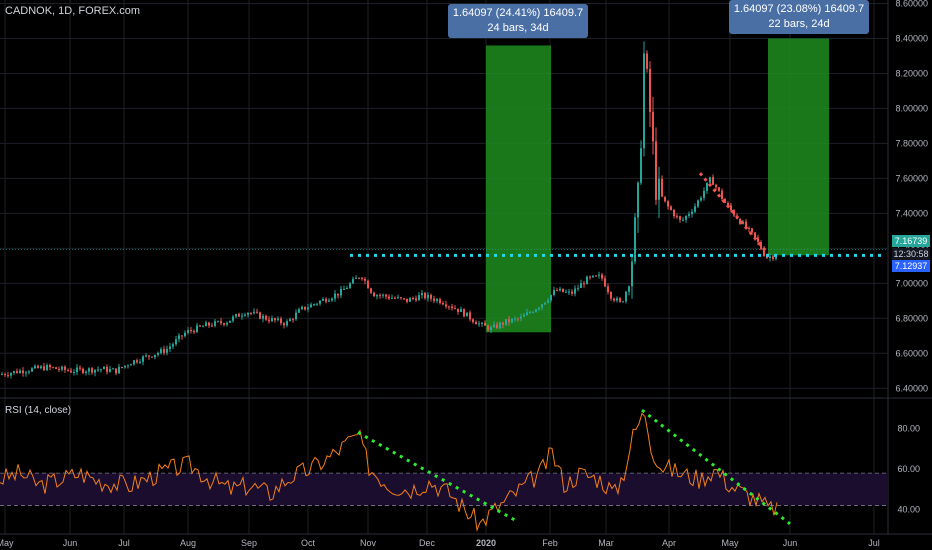  What do you see at coordinates (7, 543) in the screenshot?
I see `time-tick-label: May` at bounding box center [7, 543].